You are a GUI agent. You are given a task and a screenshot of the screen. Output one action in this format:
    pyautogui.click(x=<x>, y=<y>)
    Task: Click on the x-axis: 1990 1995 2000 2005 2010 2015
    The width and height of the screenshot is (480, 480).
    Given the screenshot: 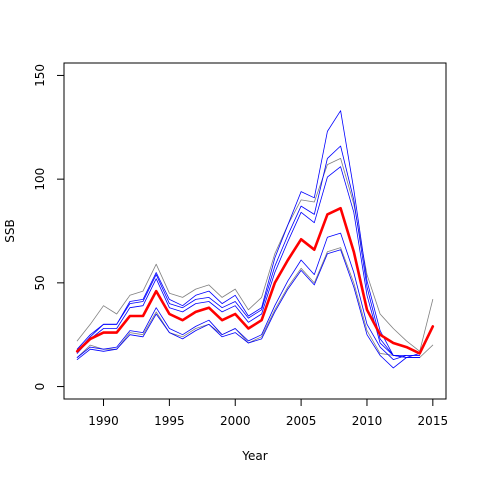 What is the action you would take?
    pyautogui.click(x=268, y=413)
    